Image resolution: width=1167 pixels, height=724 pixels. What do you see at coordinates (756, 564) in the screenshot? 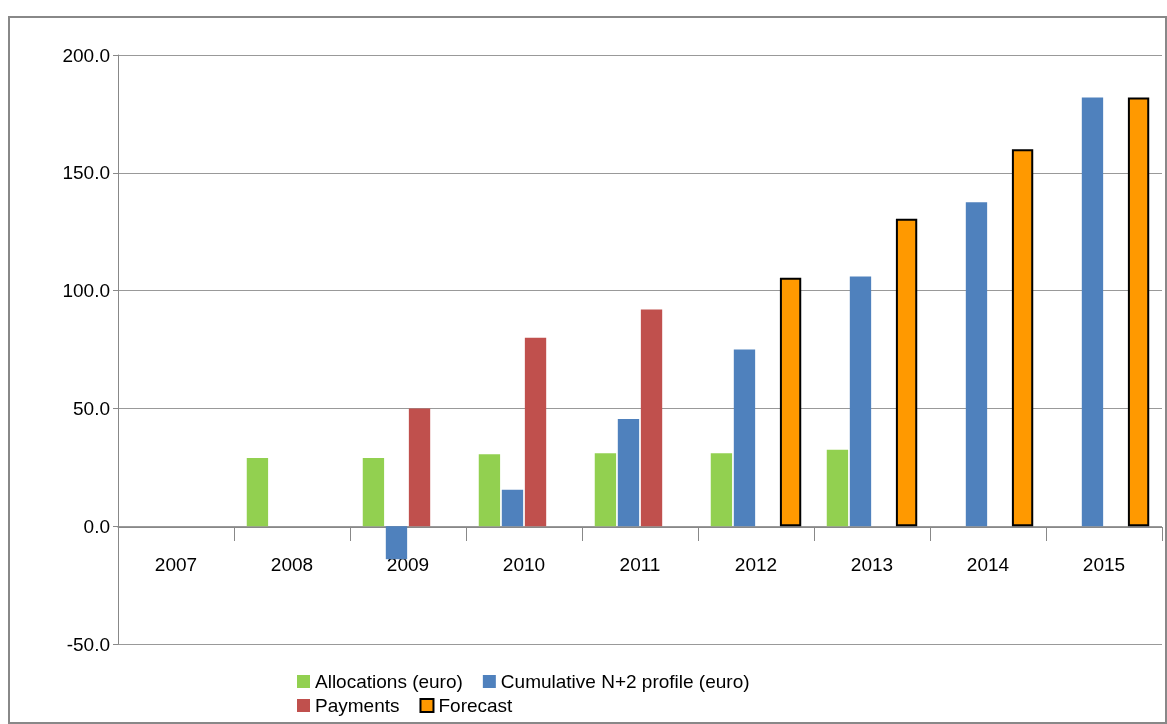
I see `x-tick-label: 2012` at bounding box center [756, 564].